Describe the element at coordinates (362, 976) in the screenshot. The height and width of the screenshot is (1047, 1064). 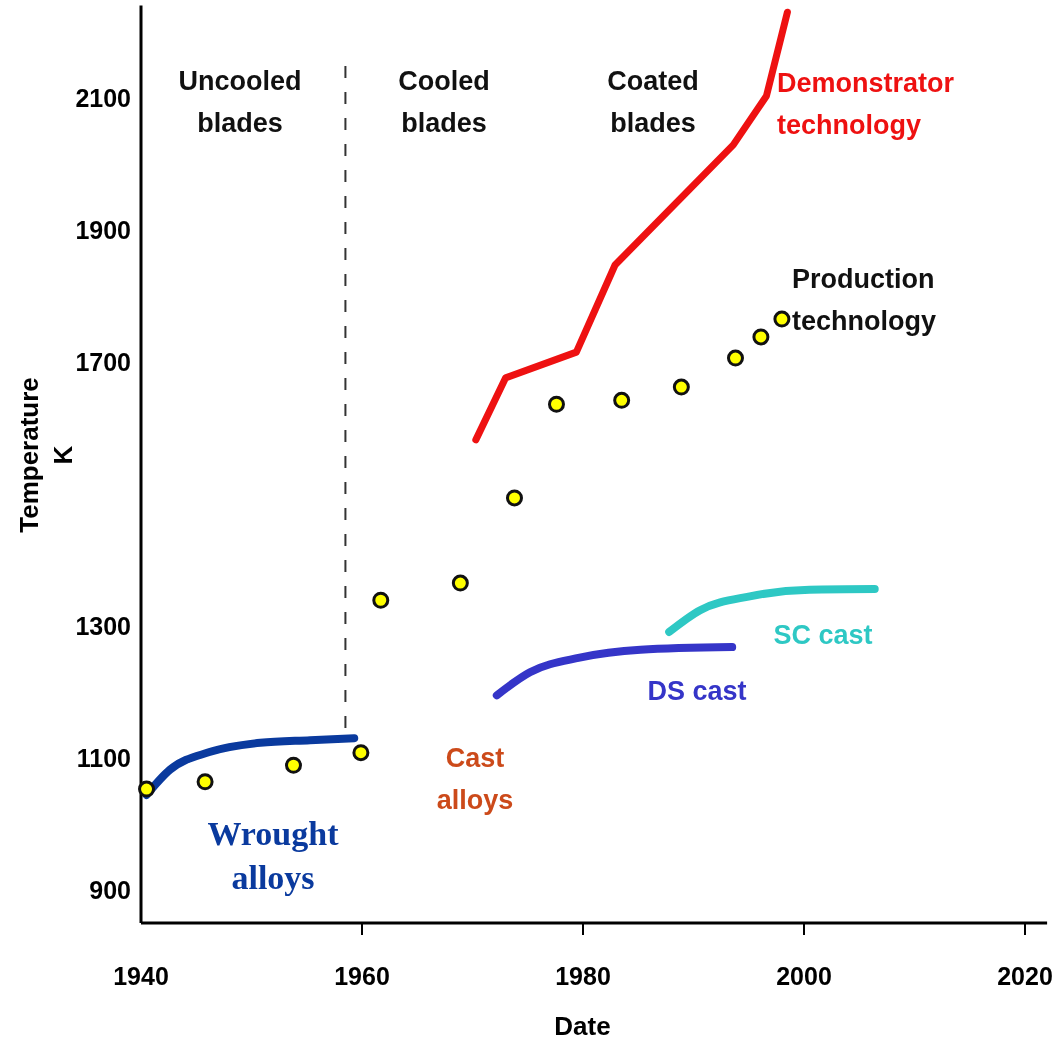
I see `x-tick-label: 1960` at that location.